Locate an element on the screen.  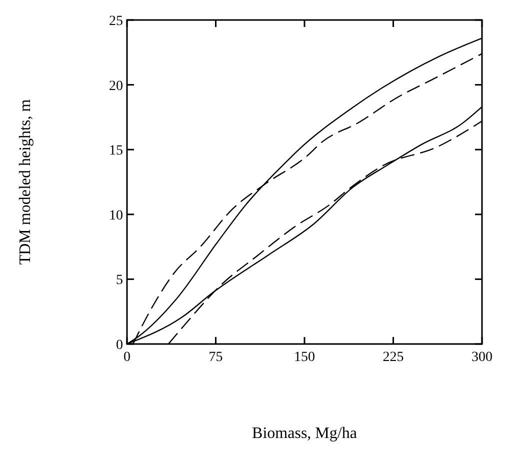
y-tick-label: 20 is located at coordinates (116, 86).